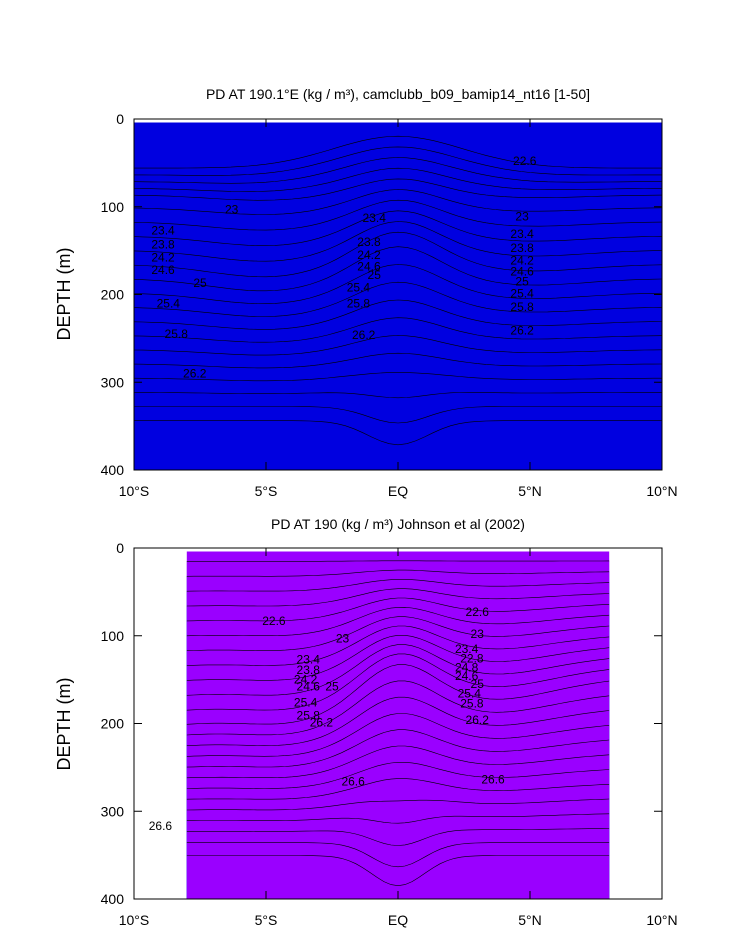 The image size is (733, 945). I want to click on contour-label: 22.8, so click(472, 659).